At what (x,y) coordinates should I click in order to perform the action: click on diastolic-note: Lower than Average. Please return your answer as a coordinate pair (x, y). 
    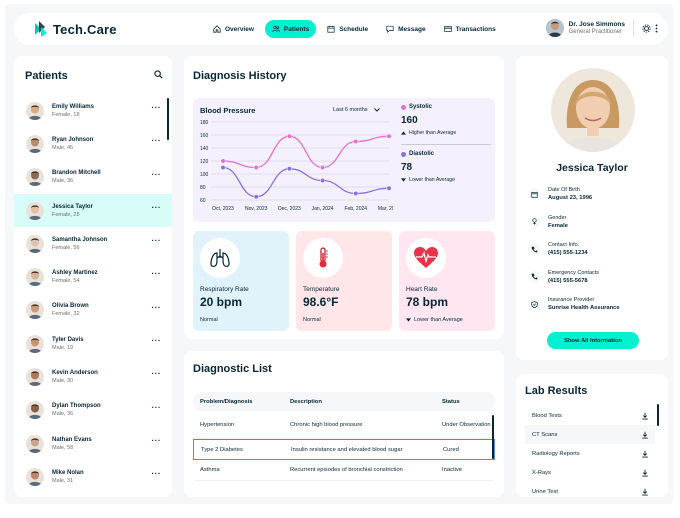
    Looking at the image, I should click on (432, 180).